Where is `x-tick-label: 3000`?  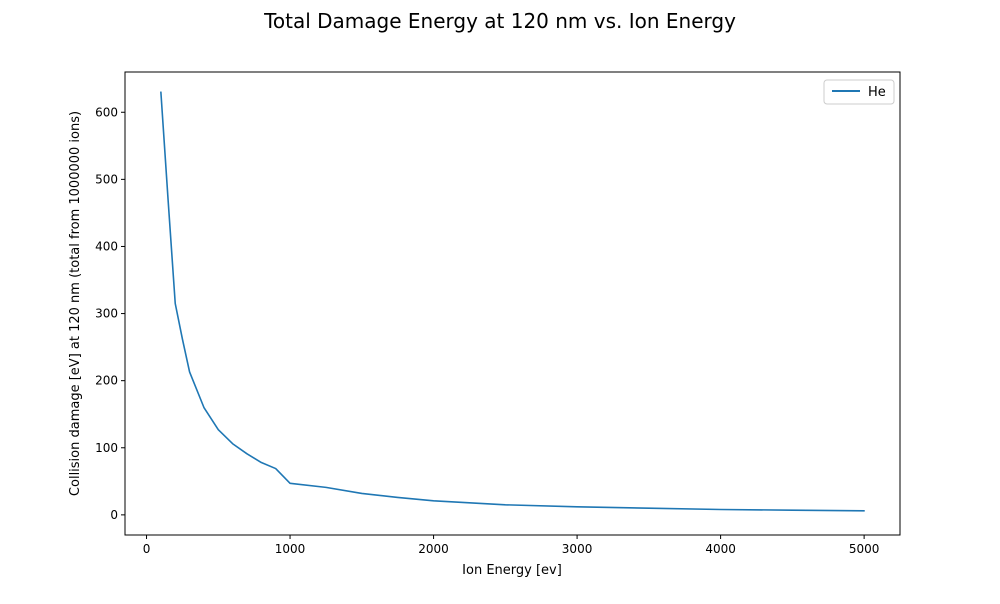 x-tick-label: 3000 is located at coordinates (577, 549).